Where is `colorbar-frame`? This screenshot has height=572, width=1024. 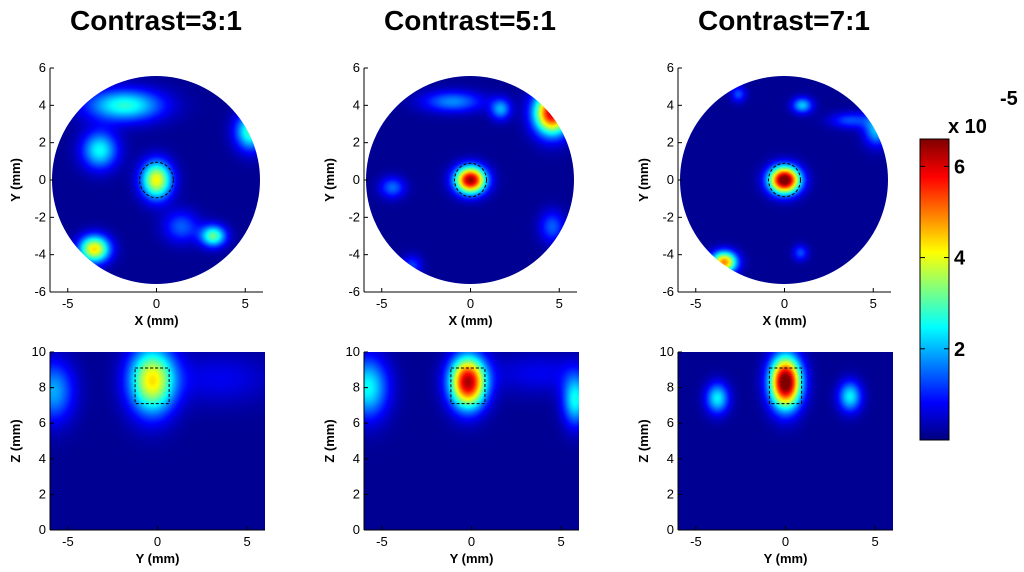
colorbar-frame is located at coordinates (934, 289).